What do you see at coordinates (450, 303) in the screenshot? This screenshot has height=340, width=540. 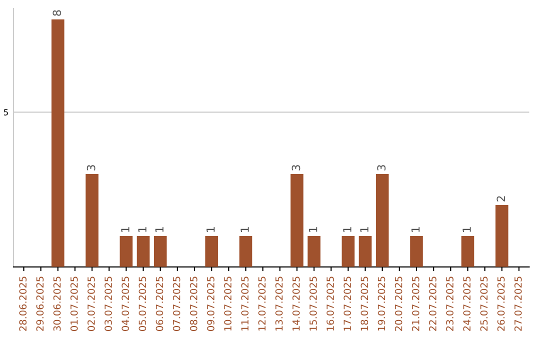 I see `x-tick-label: 23.07.2025` at bounding box center [450, 303].